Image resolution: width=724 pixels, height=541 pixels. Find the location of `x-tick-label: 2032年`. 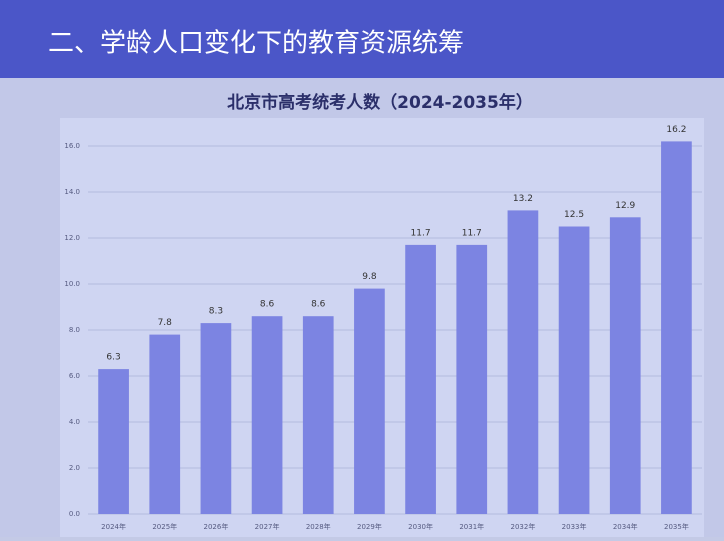

x-tick-label: 2032年 is located at coordinates (523, 526).